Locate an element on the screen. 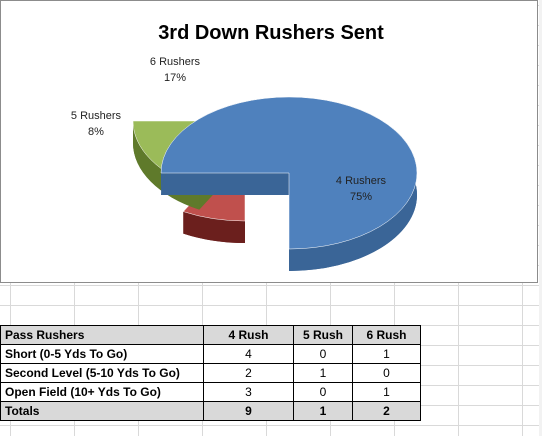  header-cell: 5 Rush is located at coordinates (323, 335).